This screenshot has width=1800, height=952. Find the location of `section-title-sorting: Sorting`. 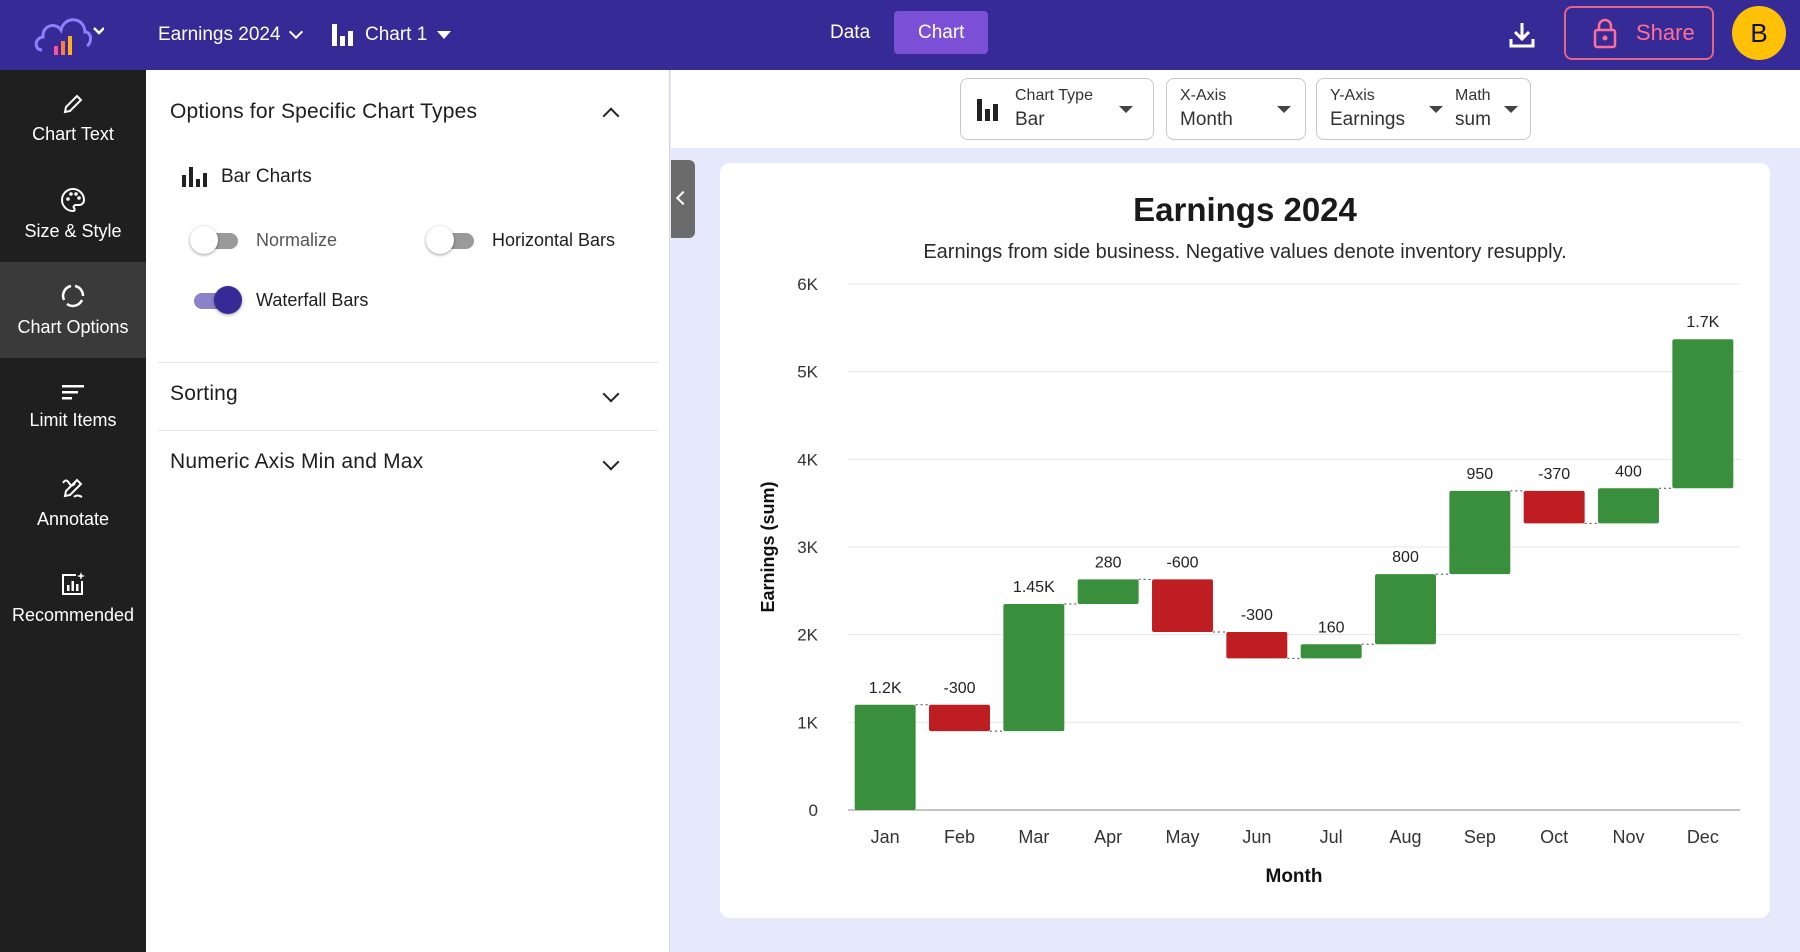

section-title-sorting: Sorting is located at coordinates (204, 393).